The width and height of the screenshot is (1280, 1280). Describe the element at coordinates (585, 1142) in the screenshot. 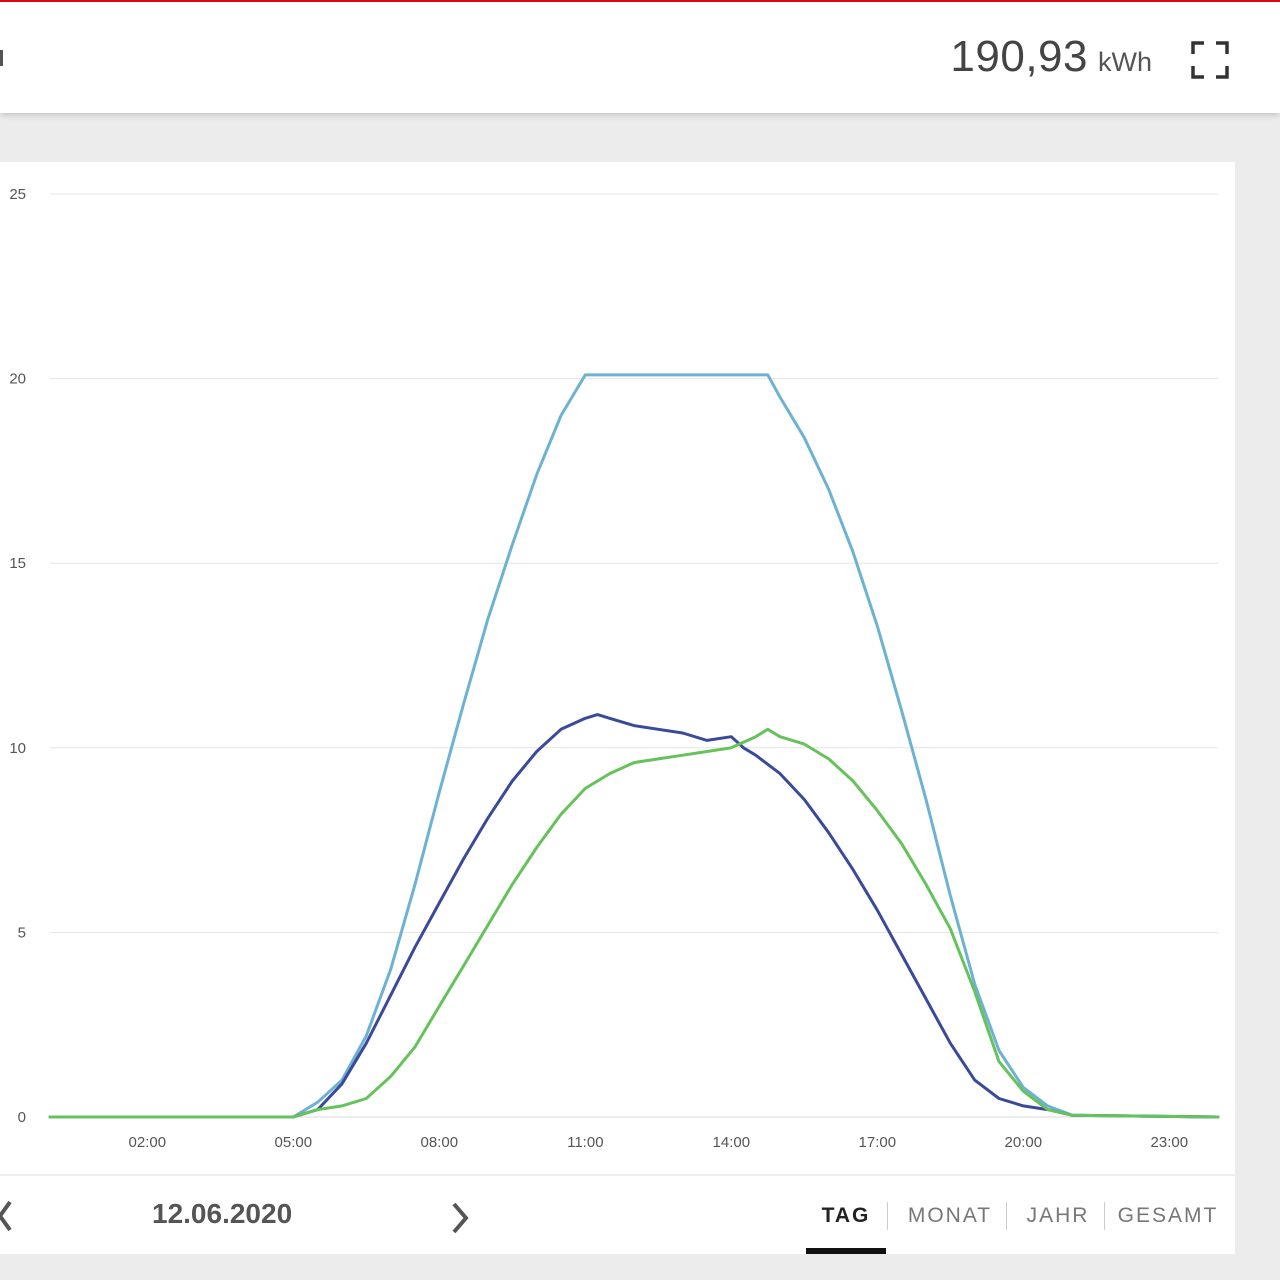

I see `x-tick-label: 11:00` at that location.